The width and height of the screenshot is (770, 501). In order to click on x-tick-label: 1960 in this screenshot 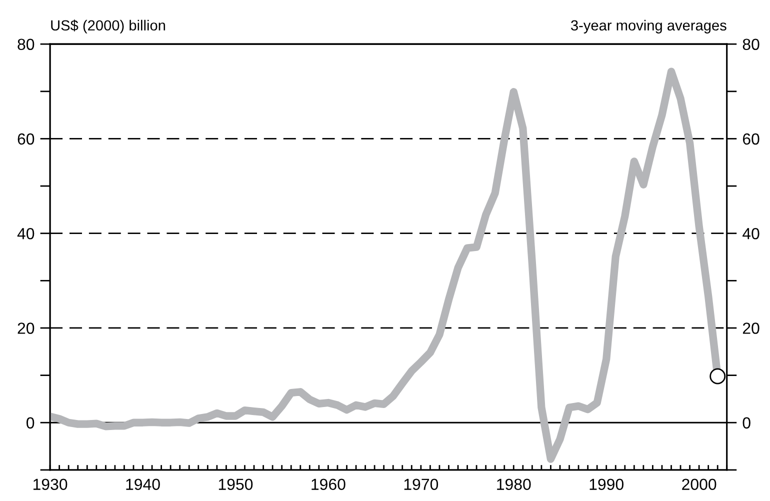, I will do `click(329, 484)`.